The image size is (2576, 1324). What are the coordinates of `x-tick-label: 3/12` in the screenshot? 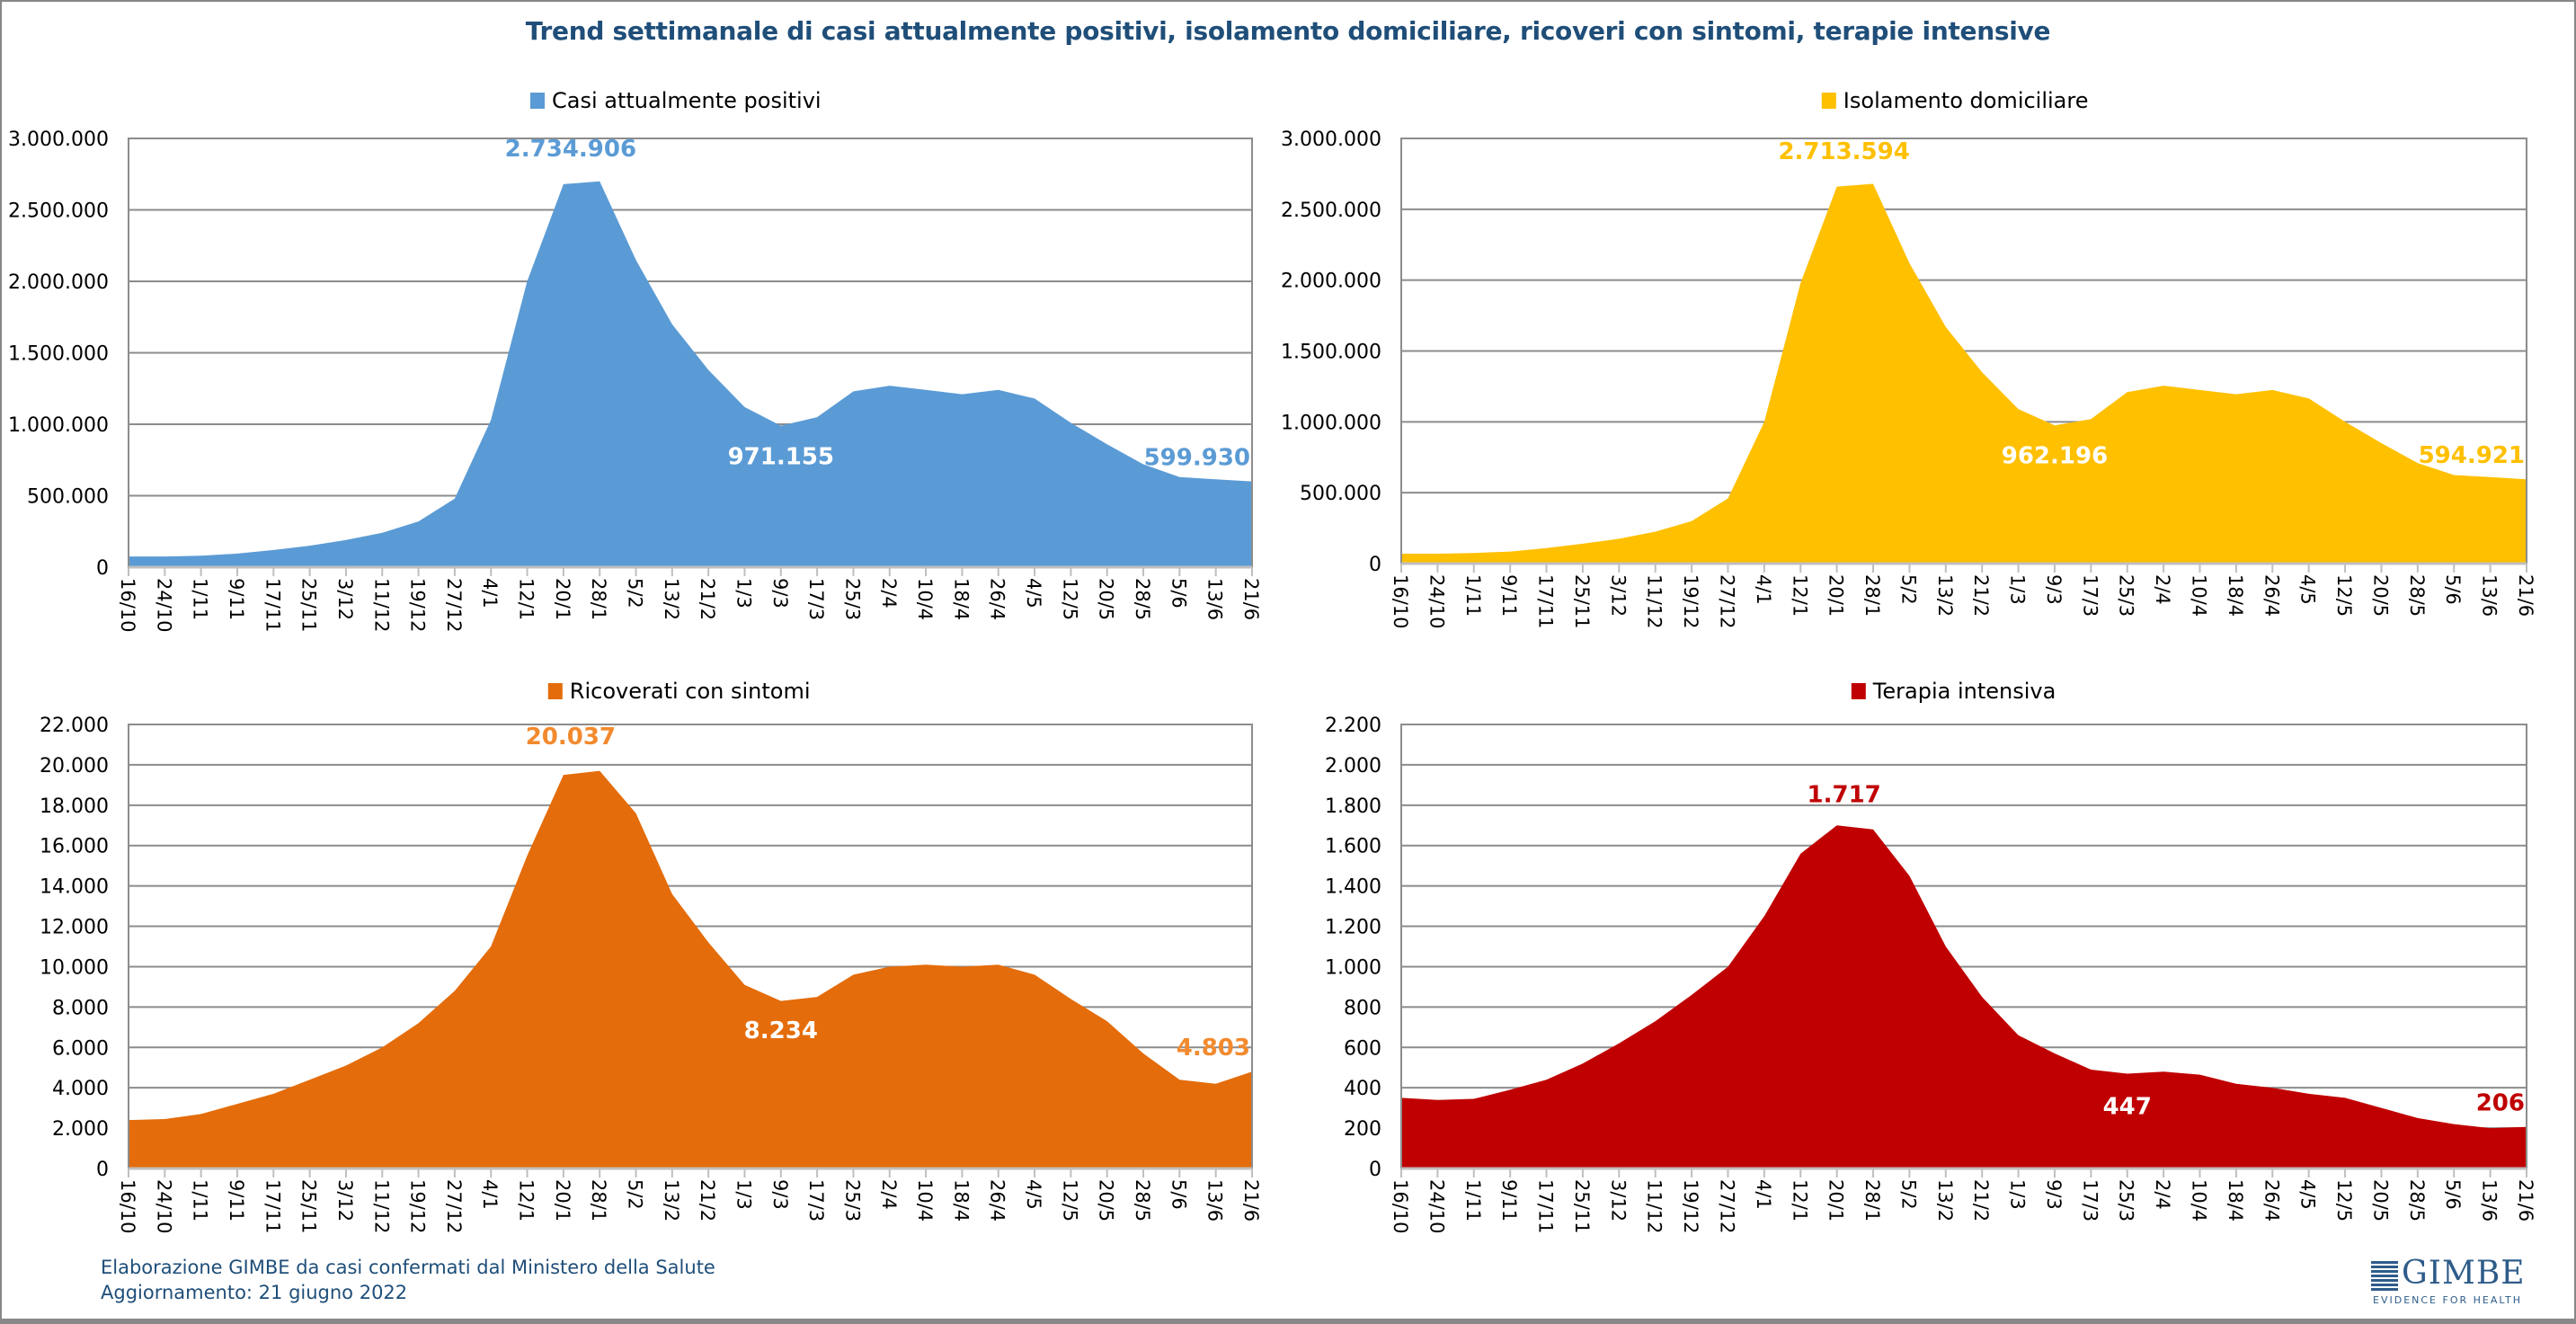 It's located at (1618, 1201).